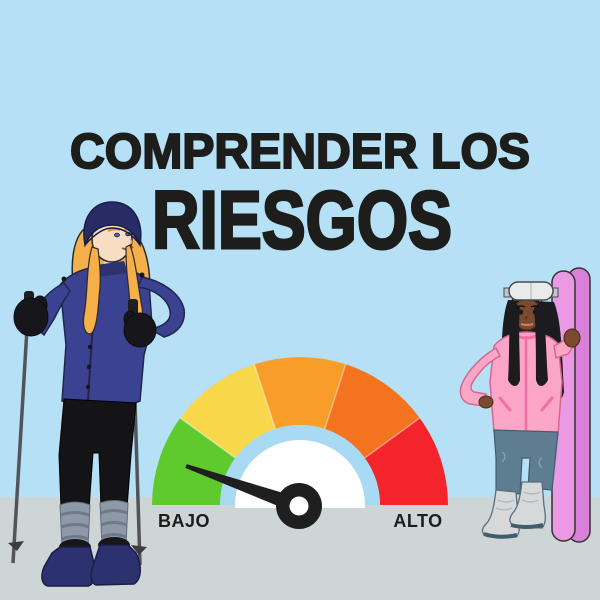  I want to click on boot-soles, so click(513, 531).